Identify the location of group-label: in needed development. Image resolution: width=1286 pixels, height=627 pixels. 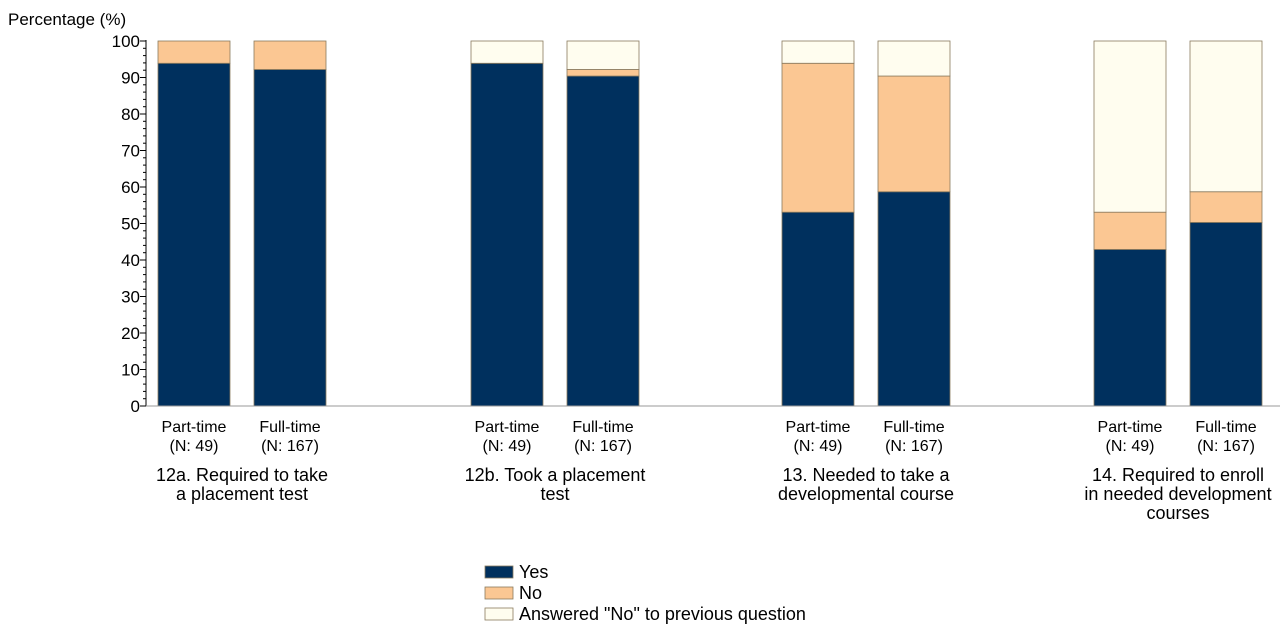
(1177, 494).